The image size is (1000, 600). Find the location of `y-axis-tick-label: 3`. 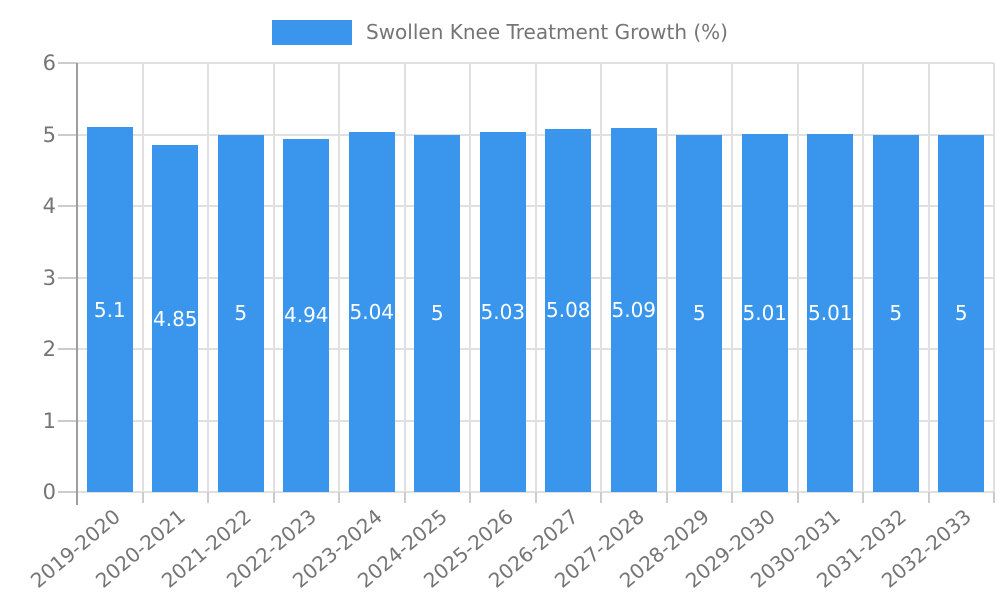

y-axis-tick-label: 3 is located at coordinates (49, 277).